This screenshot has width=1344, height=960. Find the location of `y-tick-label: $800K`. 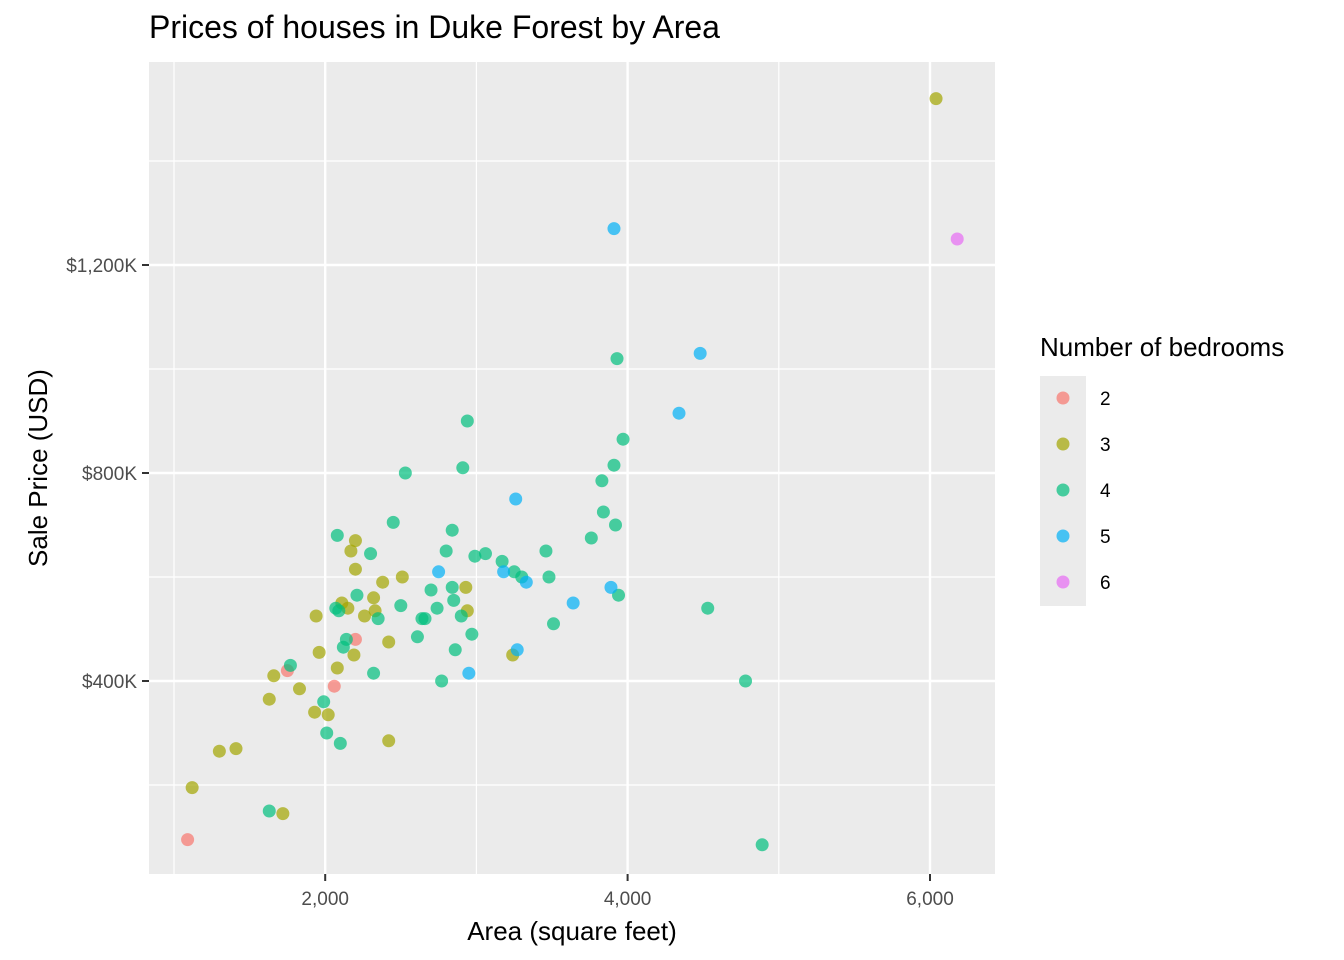

y-tick-label: $800K is located at coordinates (109, 474).